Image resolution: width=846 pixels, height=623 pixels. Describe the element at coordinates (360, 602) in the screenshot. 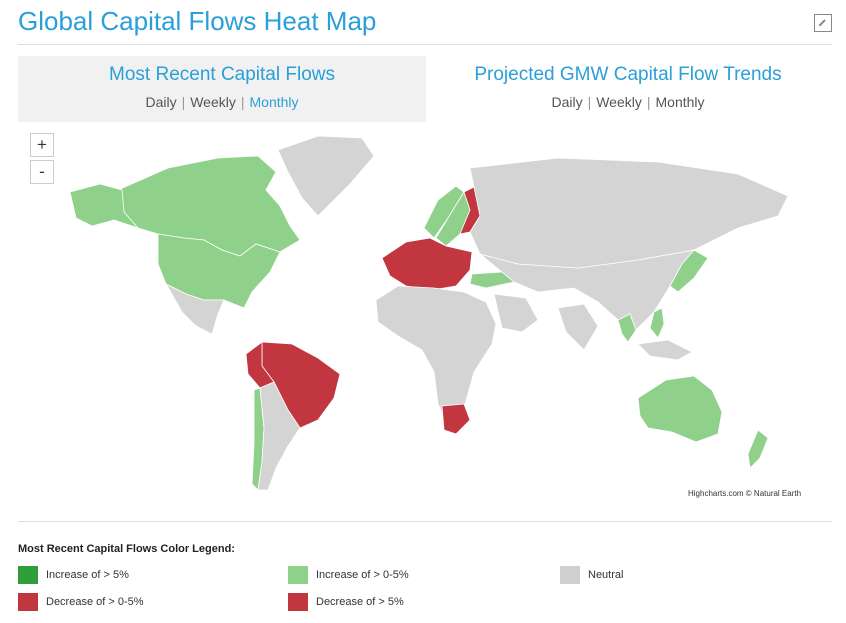

I see `legend-label: Decrease of > 5%` at that location.